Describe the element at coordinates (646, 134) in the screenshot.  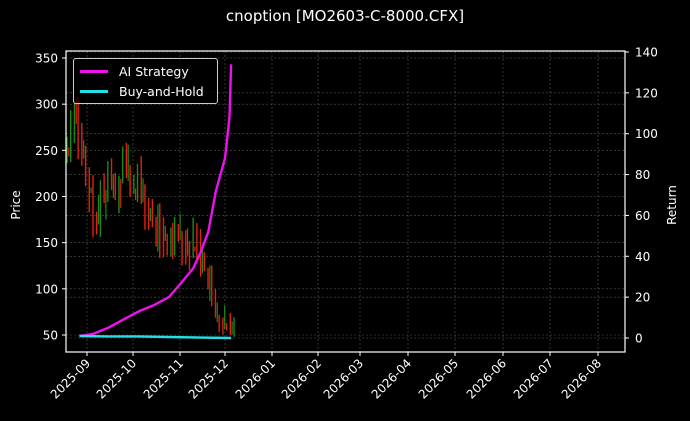
I see `y2-tick-label: 100` at that location.